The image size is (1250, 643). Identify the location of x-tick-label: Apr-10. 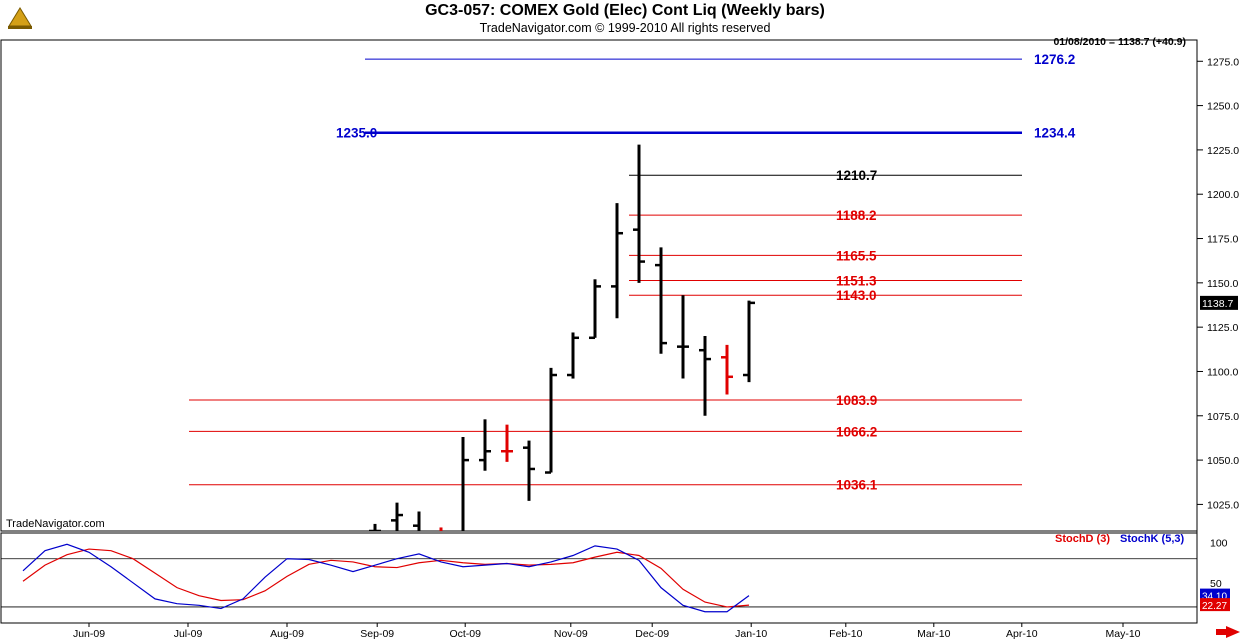
(1022, 634).